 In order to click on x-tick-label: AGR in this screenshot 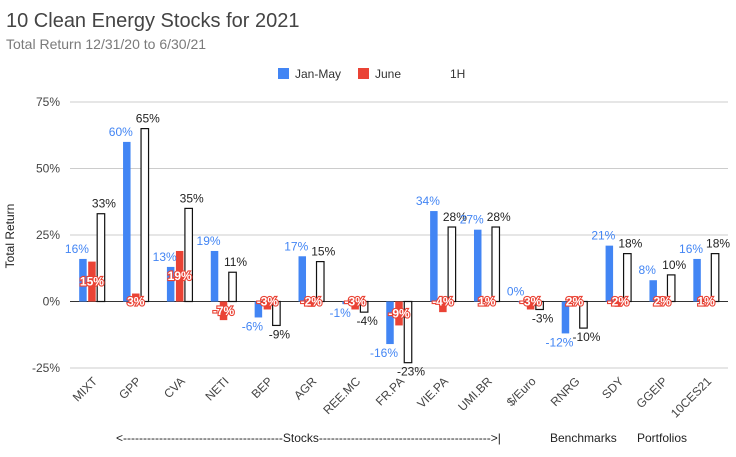, I will do `click(305, 388)`.